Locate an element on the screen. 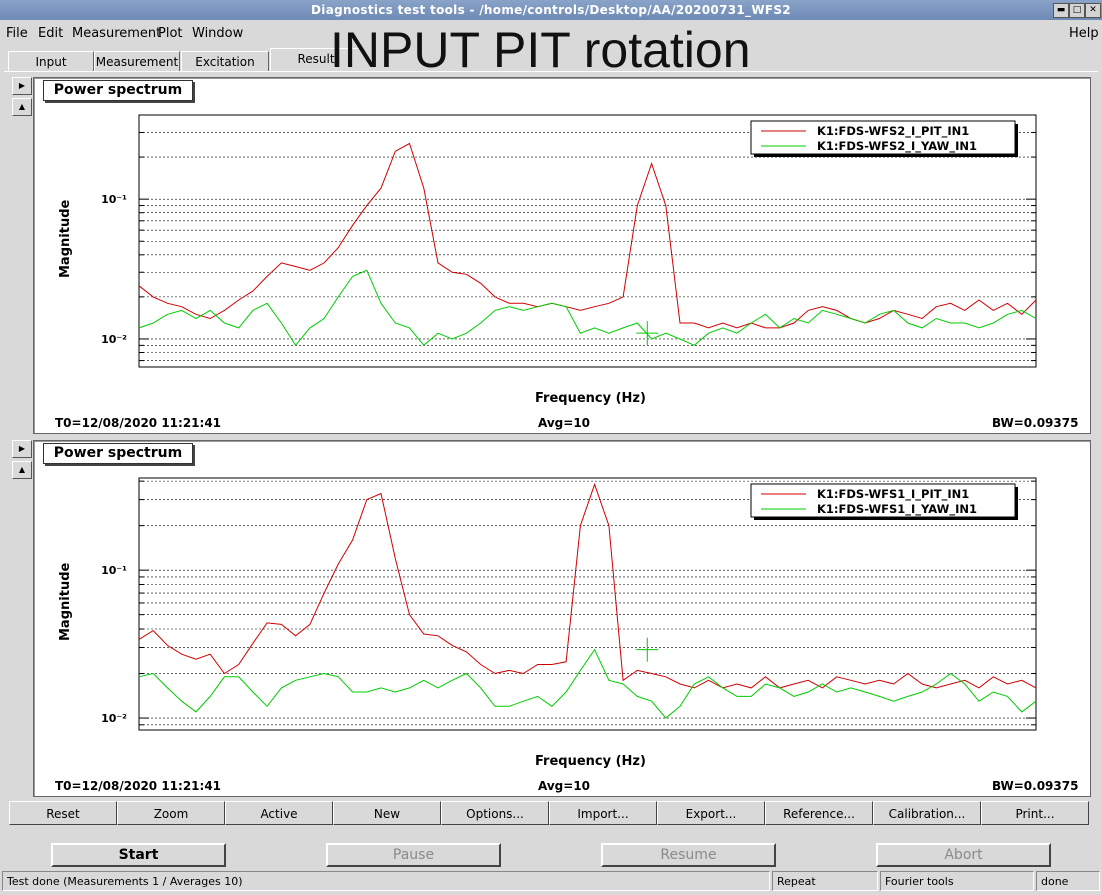  menu-file: File is located at coordinates (17, 33).